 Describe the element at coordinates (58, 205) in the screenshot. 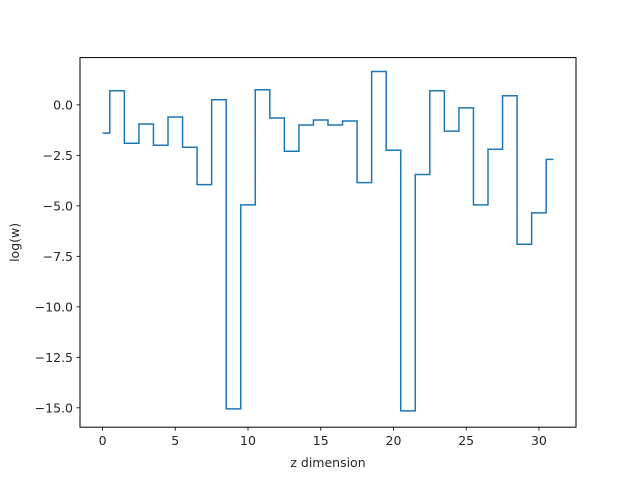

I see `y-tick-label: −5.0` at that location.